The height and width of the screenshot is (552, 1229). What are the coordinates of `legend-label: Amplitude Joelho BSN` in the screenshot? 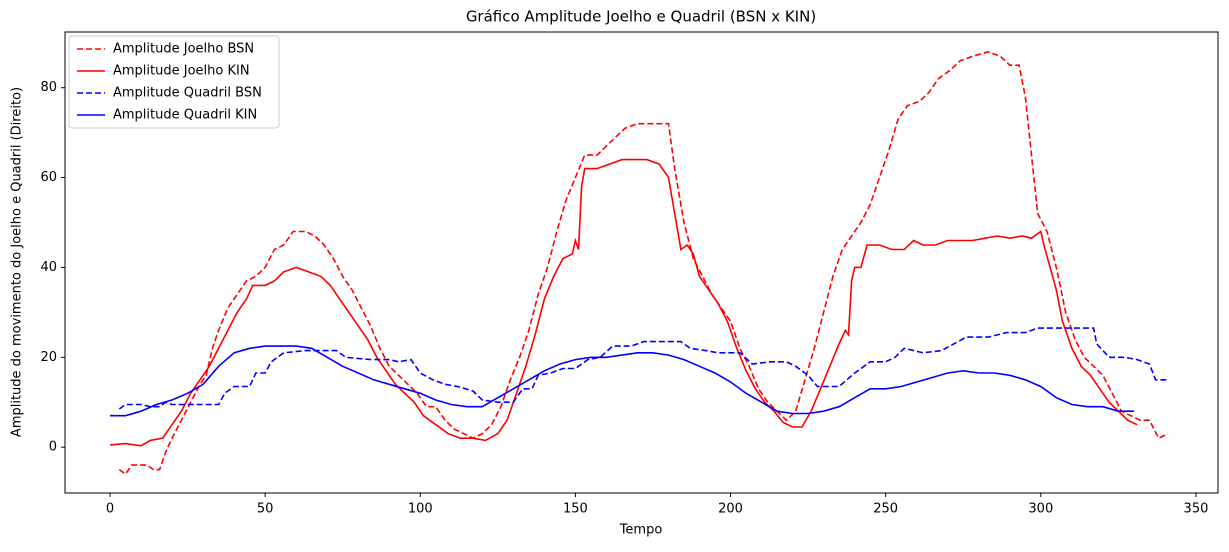 It's located at (183, 49).